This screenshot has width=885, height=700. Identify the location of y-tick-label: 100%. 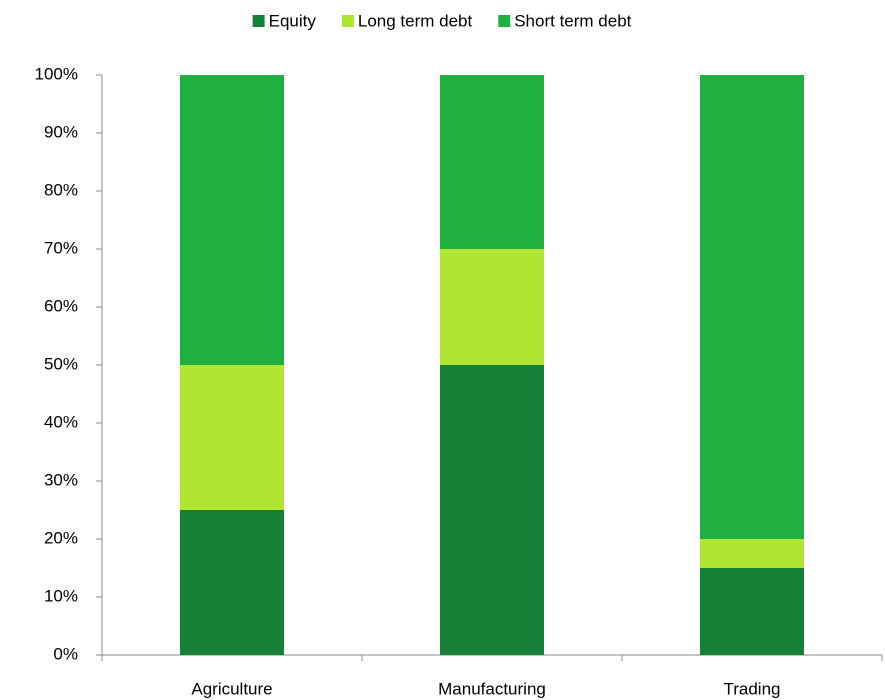
(56, 73).